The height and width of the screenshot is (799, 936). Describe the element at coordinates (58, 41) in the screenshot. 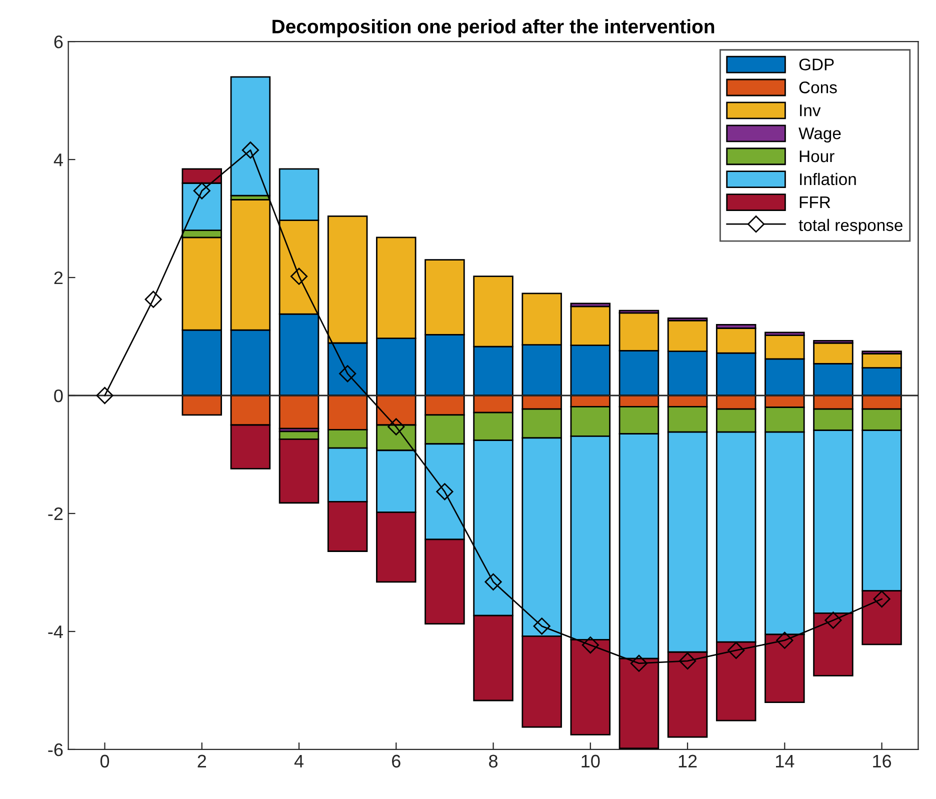

I see `y-tick-label: 6` at that location.